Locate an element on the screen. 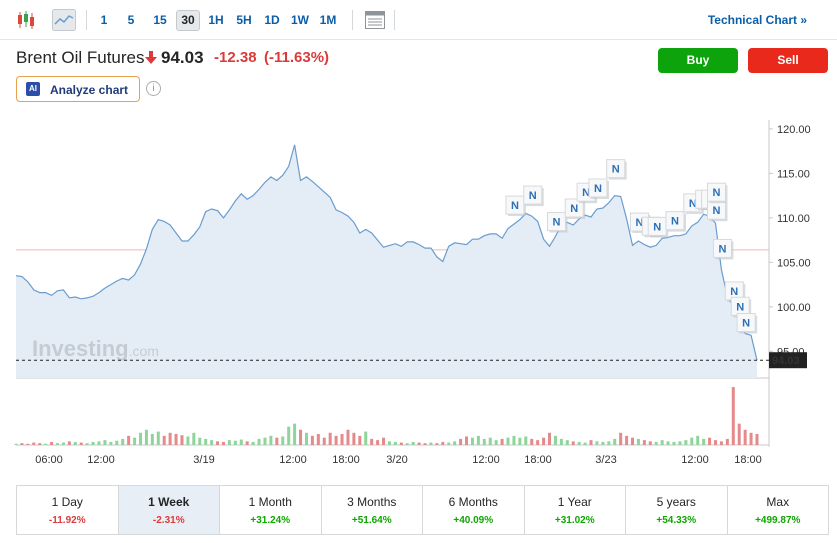 The height and width of the screenshot is (543, 837). period-change: +31.24% is located at coordinates (270, 520).